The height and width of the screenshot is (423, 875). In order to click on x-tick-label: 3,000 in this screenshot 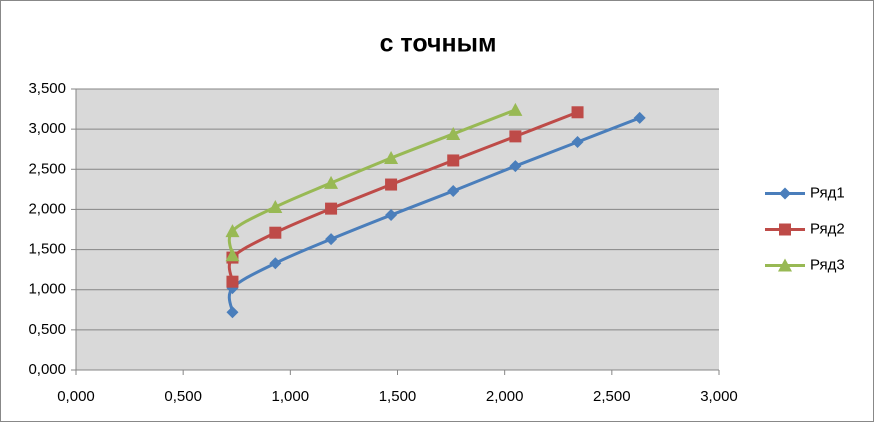, I will do `click(719, 396)`.